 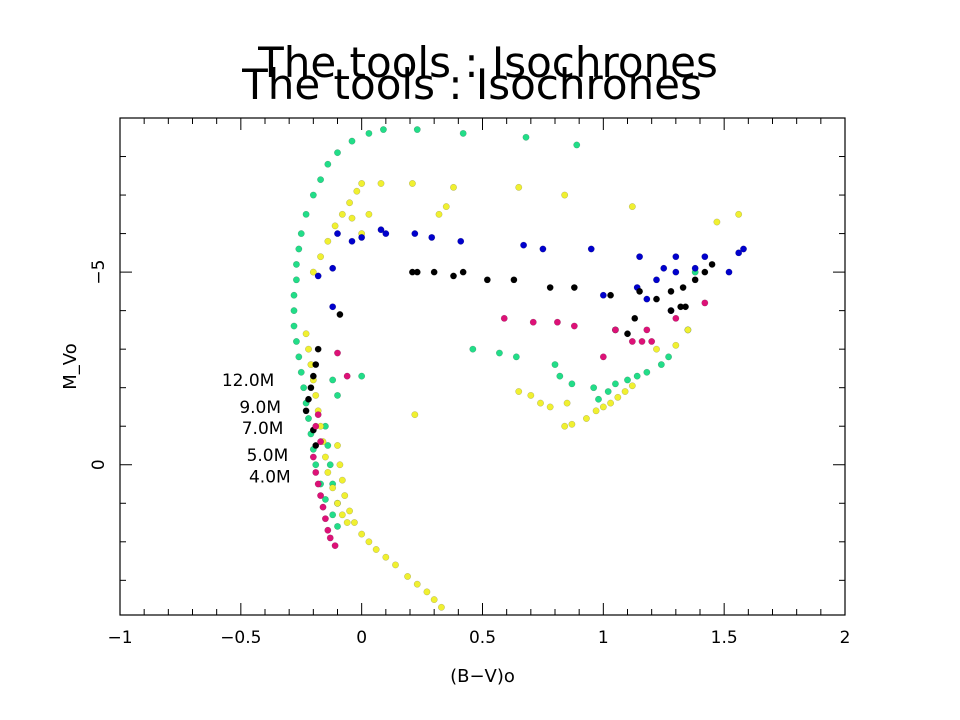 I want to click on slide-title-shadow: The tools : Isochrones, so click(x=472, y=84).